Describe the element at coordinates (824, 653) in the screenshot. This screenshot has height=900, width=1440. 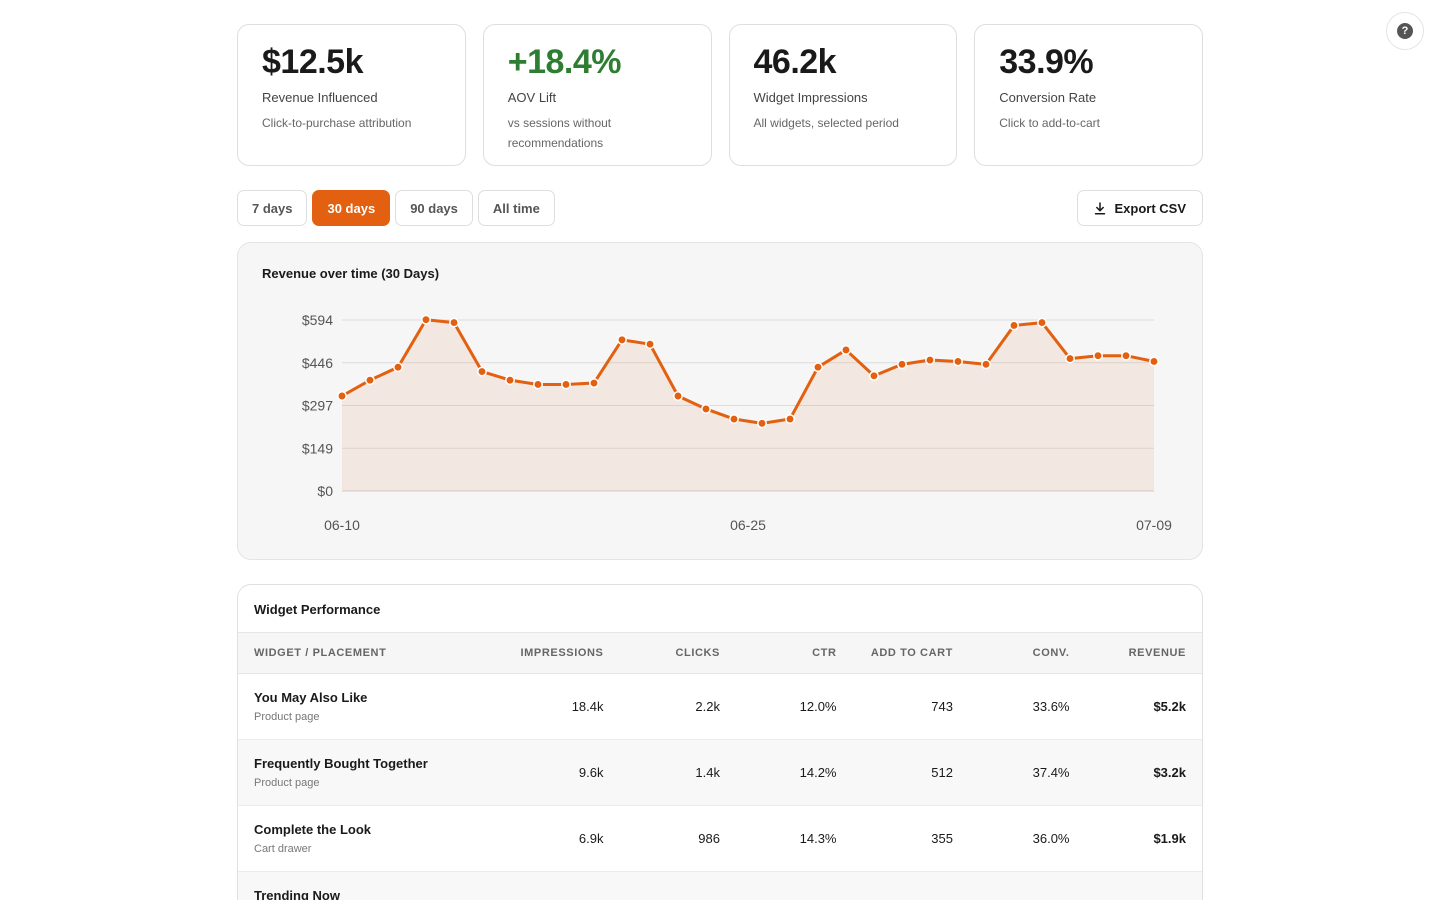
I see `col-header-ctr: CTR` at that location.